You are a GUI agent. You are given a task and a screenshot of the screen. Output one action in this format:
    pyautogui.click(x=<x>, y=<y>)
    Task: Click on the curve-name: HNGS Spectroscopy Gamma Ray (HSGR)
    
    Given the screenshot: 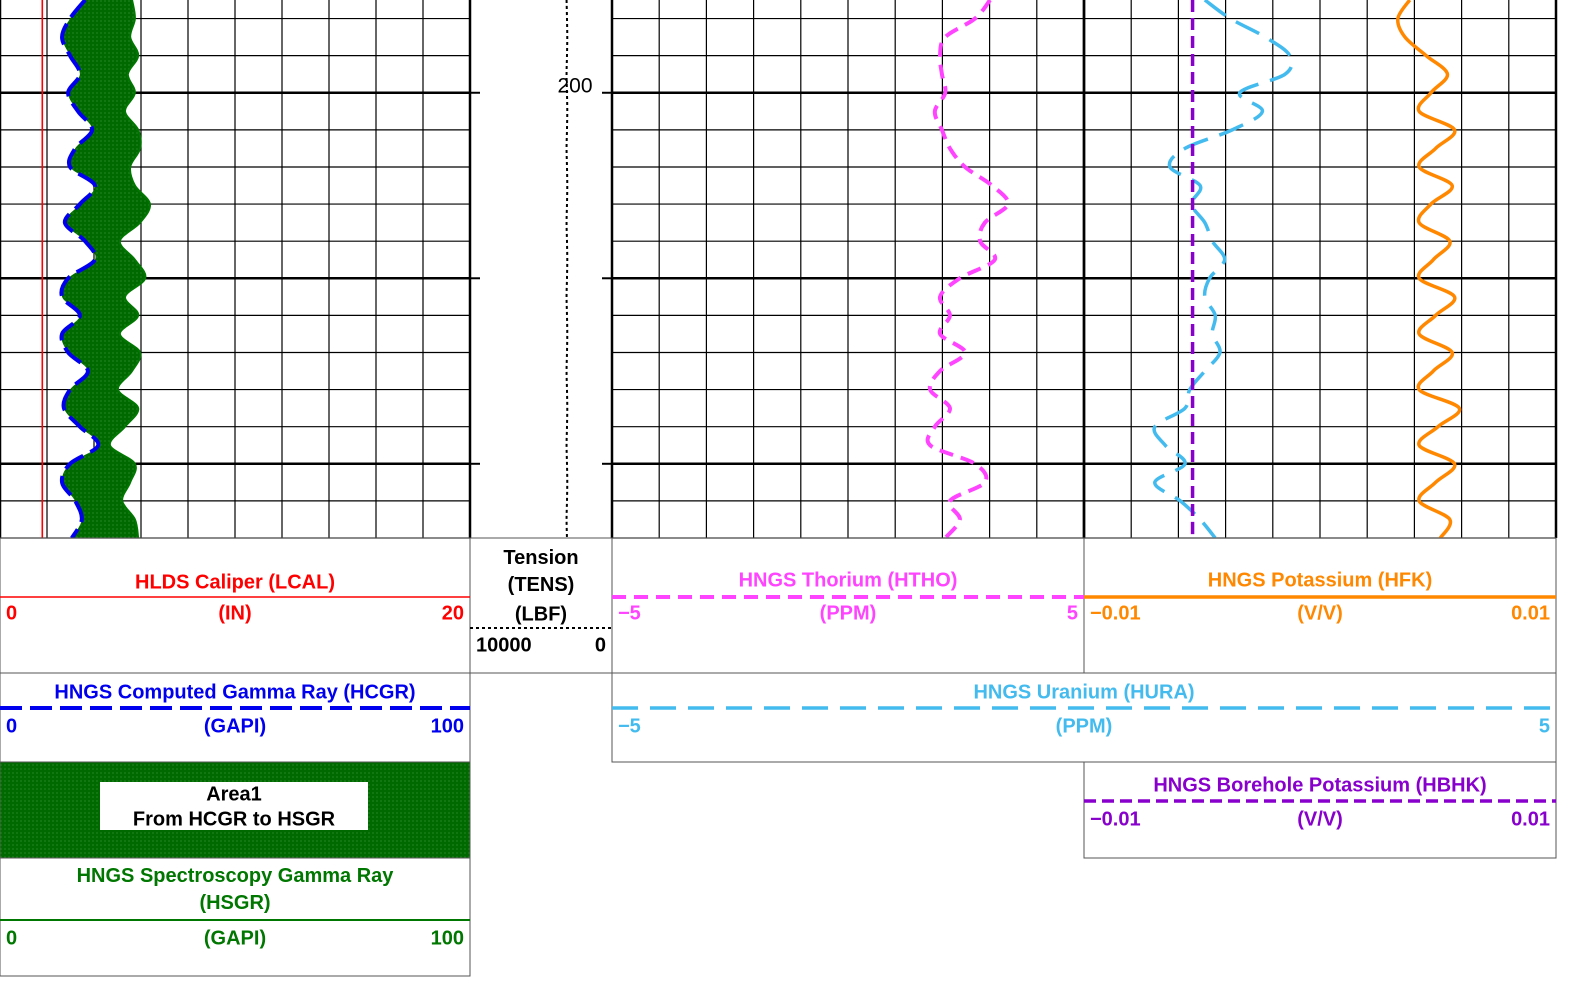 What is the action you would take?
    pyautogui.click(x=235, y=889)
    